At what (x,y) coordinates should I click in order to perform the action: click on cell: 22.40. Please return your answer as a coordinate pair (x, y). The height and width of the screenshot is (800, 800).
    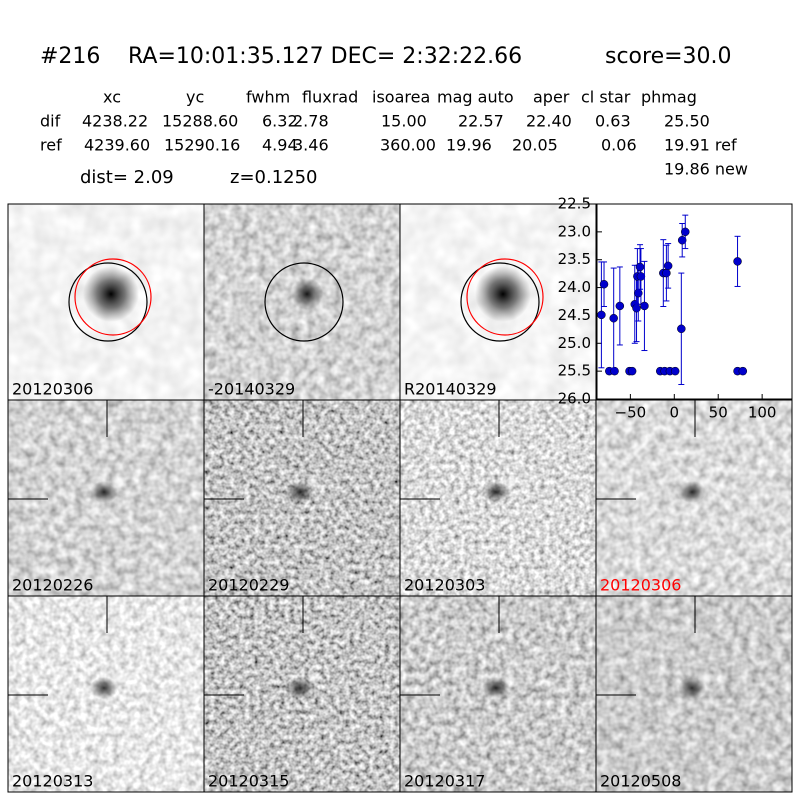
    Looking at the image, I should click on (549, 121).